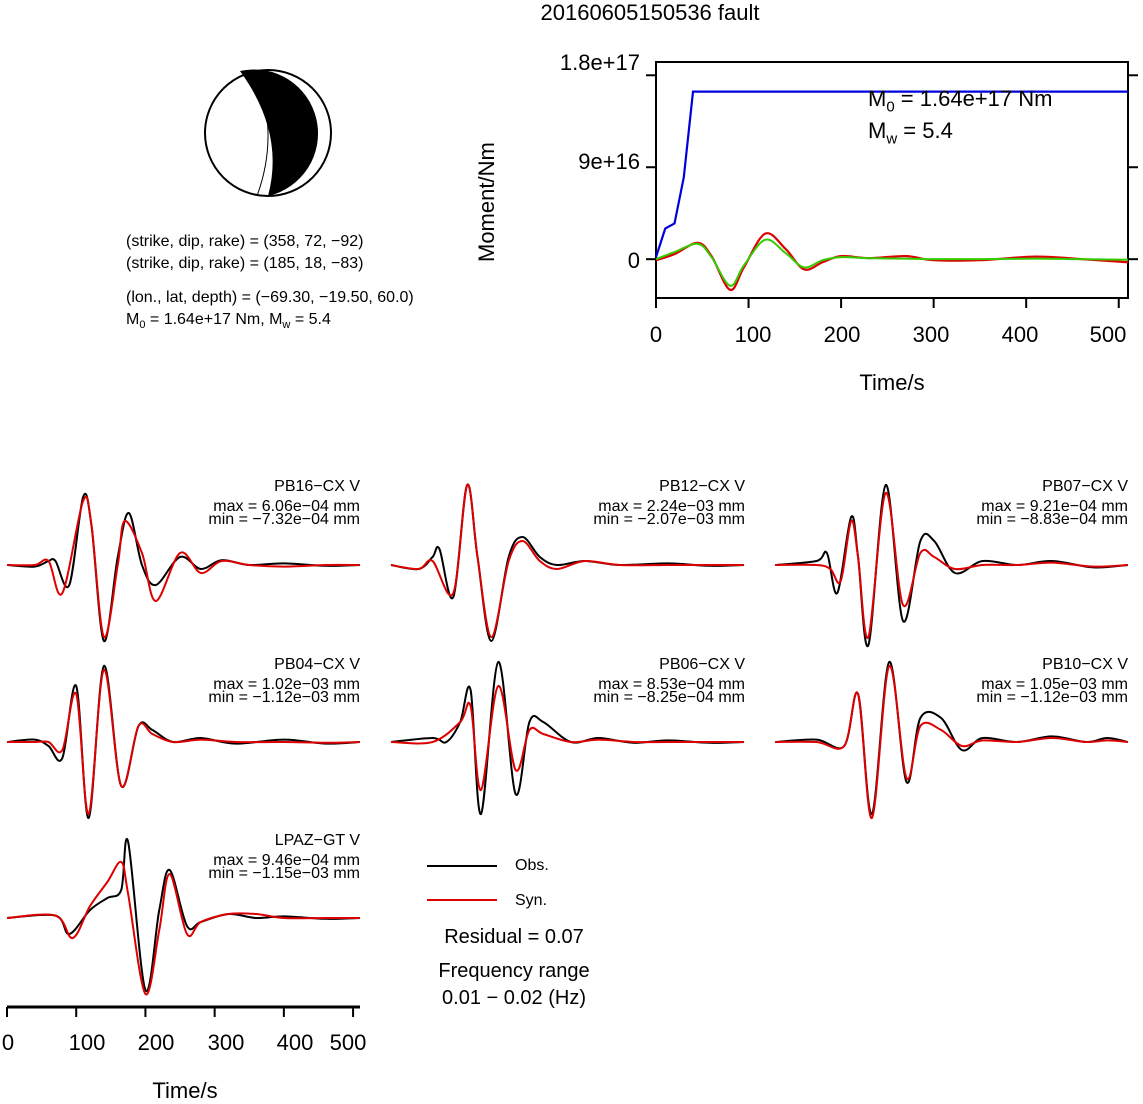  I want to click on wave-xtick-400: 400, so click(295, 1042).